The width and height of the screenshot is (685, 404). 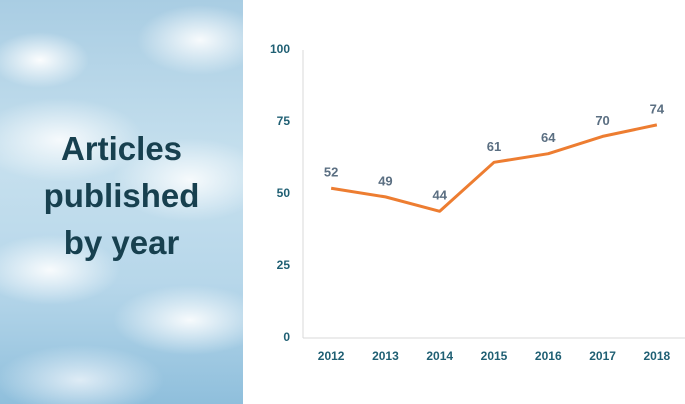 I want to click on x-tick-label: 2013, so click(x=385, y=356).